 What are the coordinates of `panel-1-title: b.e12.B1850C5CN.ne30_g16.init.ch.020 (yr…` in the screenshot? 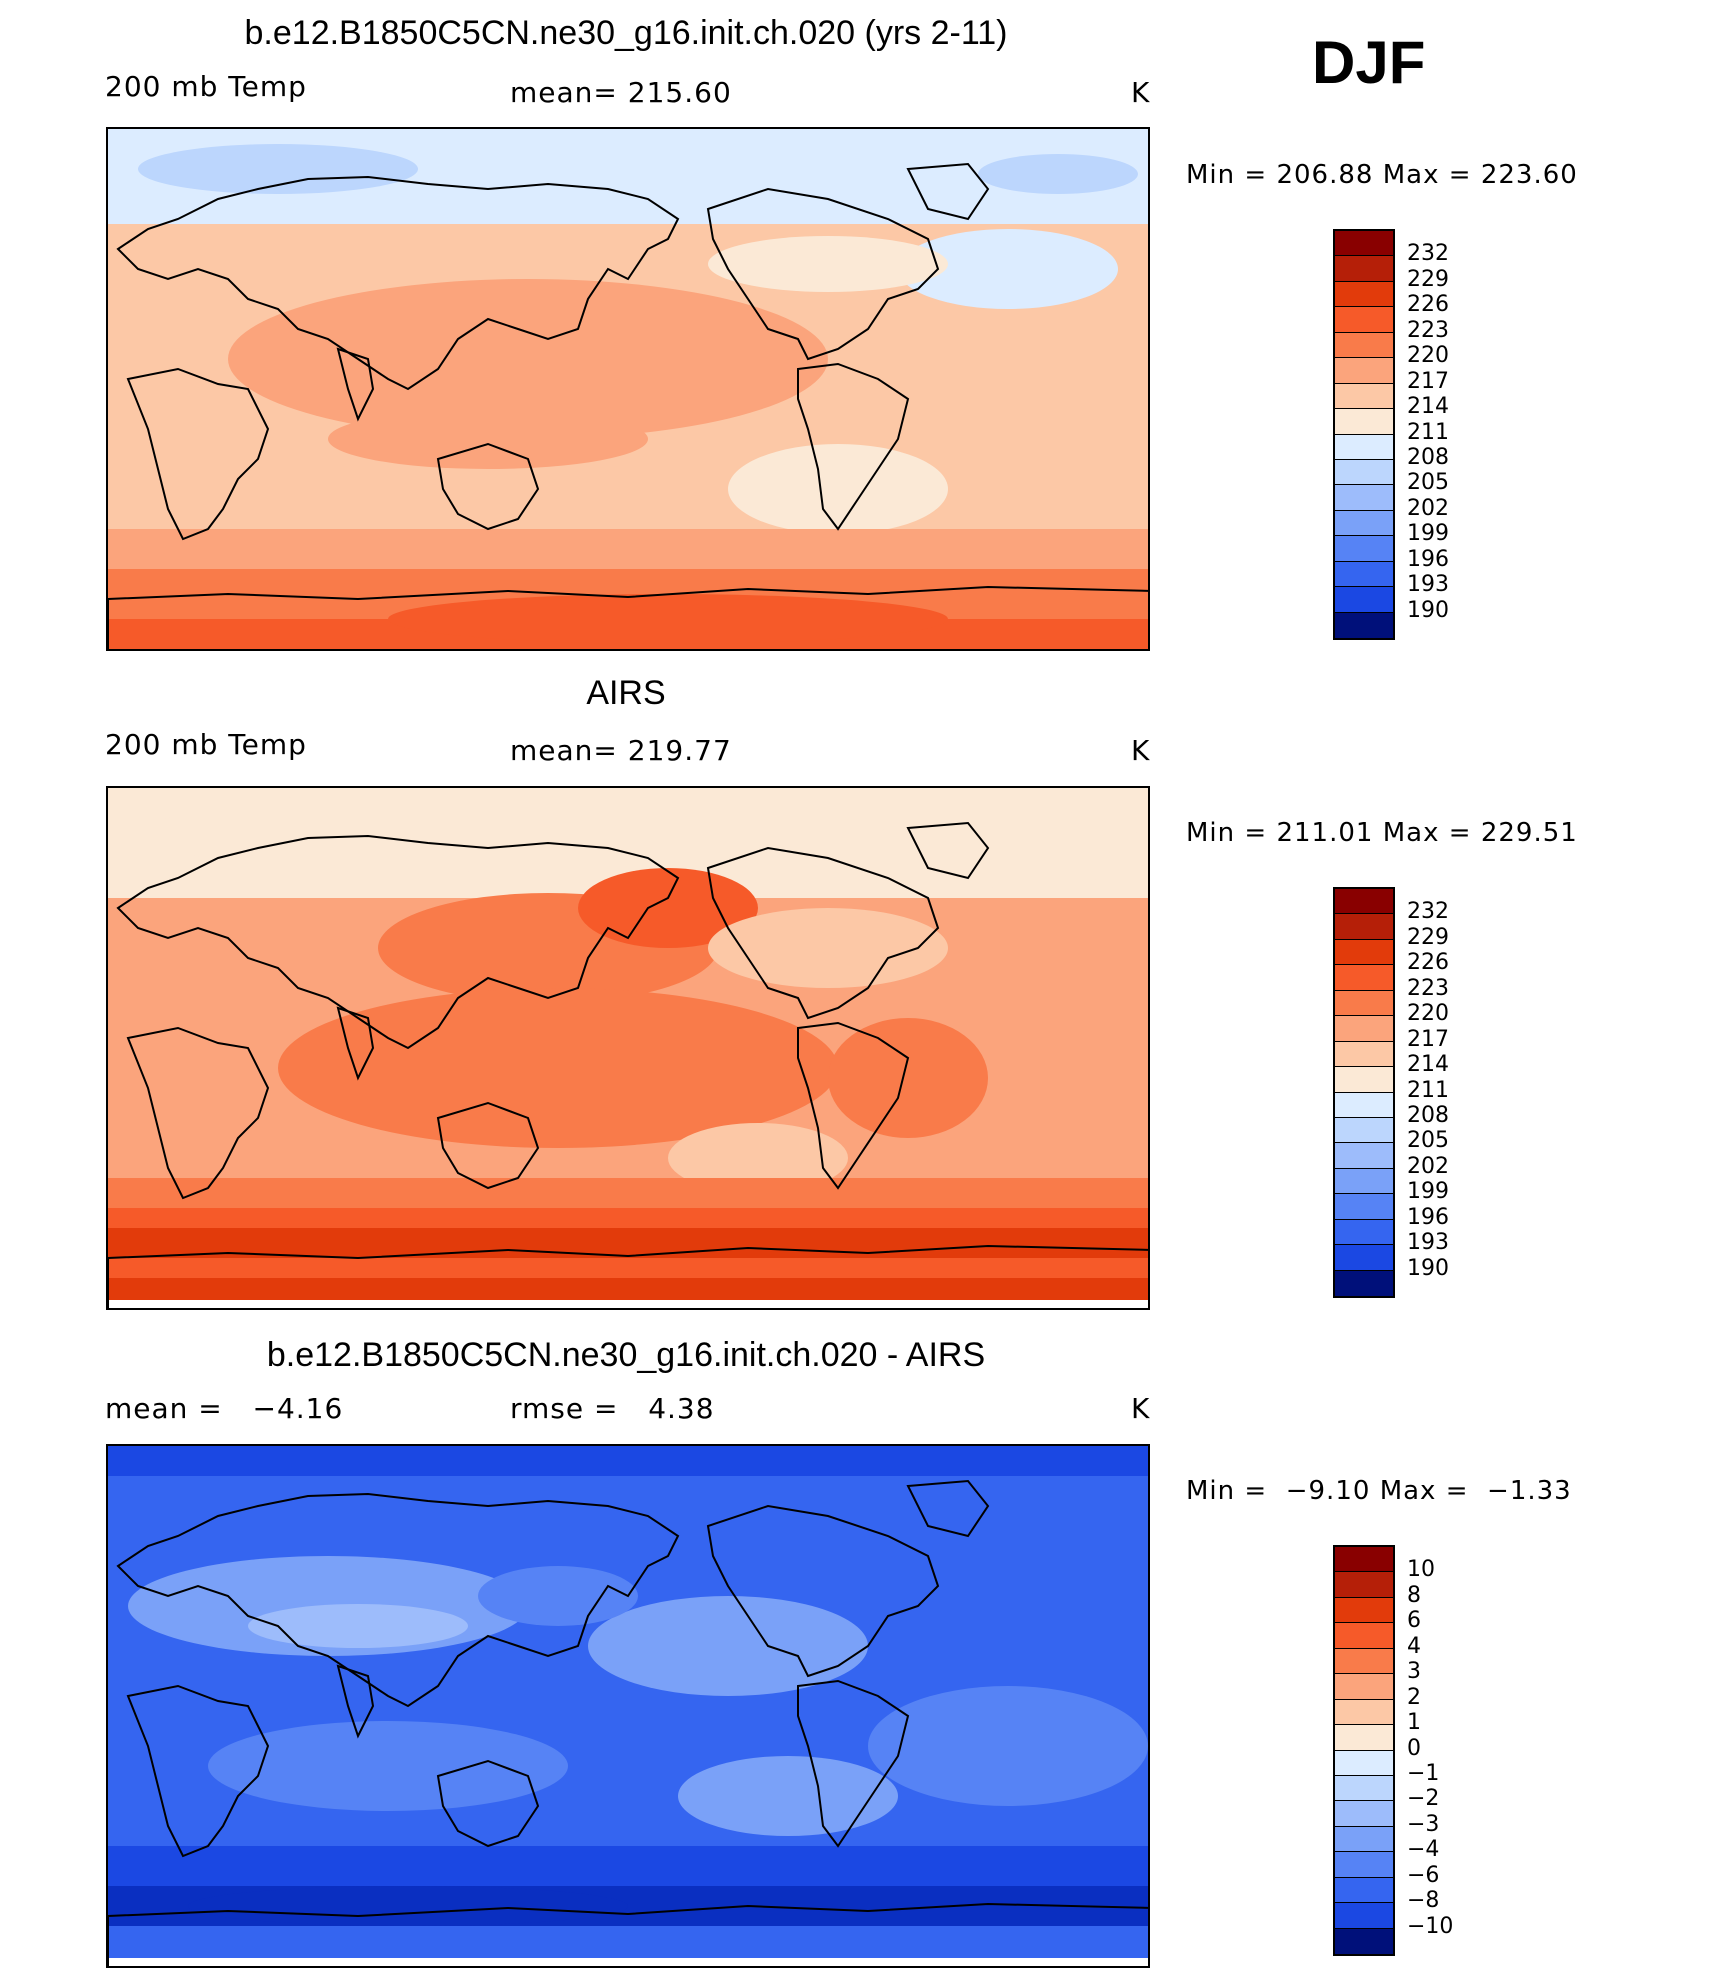 It's located at (626, 33).